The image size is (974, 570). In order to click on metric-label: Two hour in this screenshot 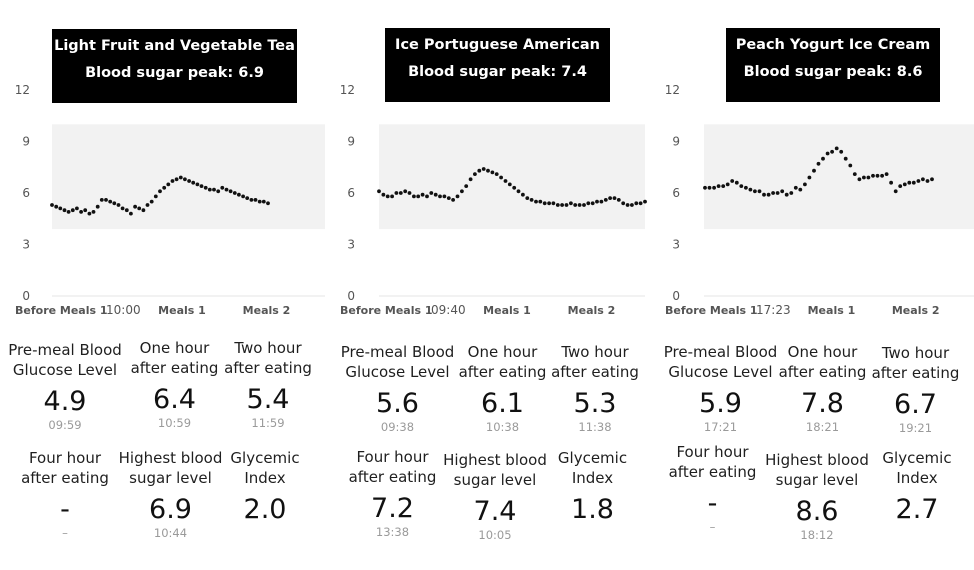, I will do `click(595, 352)`.